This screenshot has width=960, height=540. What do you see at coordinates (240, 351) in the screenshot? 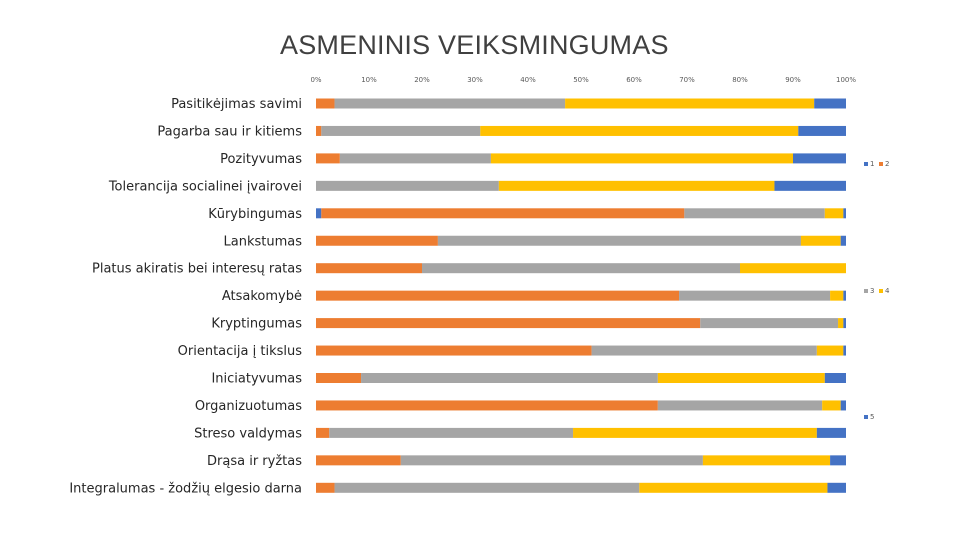
I see `category-label: Orientacija į tikslus` at bounding box center [240, 351].